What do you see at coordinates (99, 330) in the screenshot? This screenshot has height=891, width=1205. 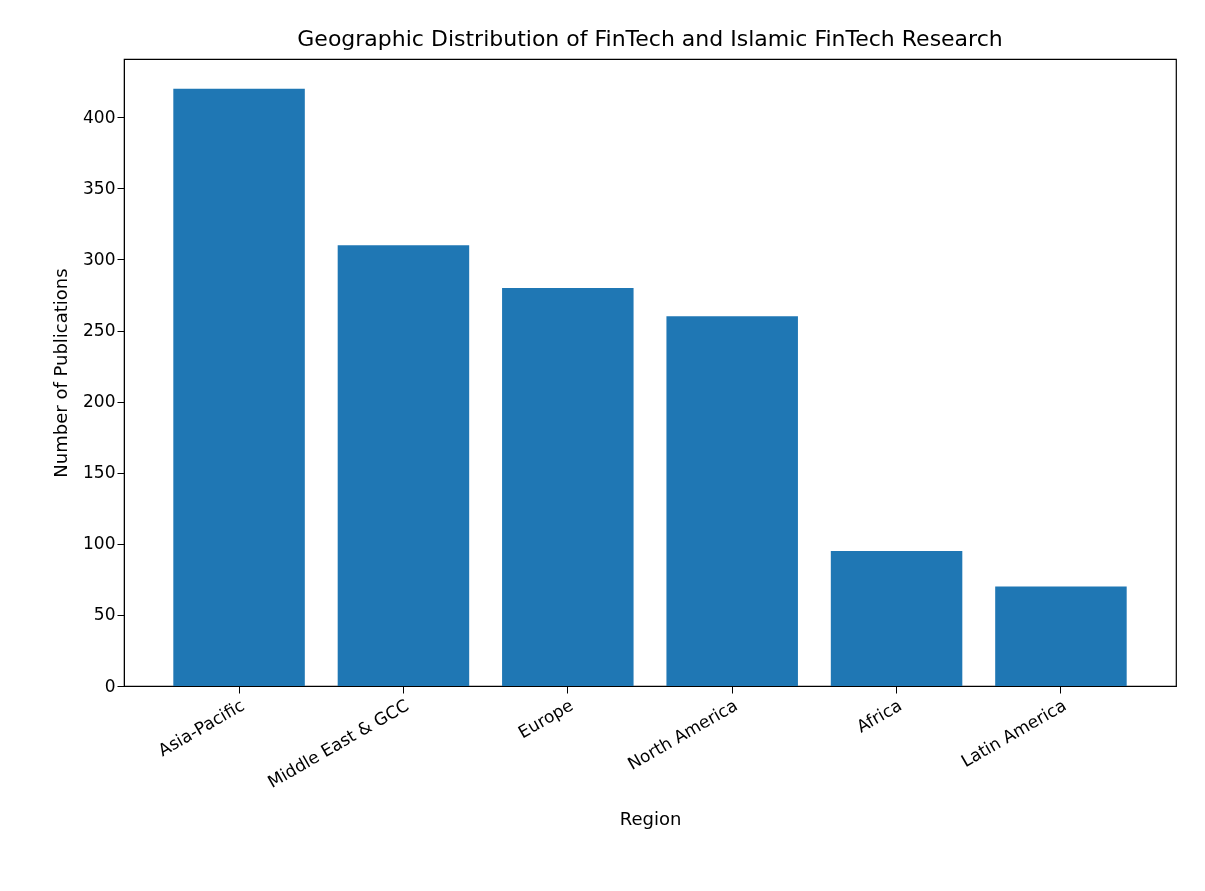 I see `y-tick-label: 250` at bounding box center [99, 330].